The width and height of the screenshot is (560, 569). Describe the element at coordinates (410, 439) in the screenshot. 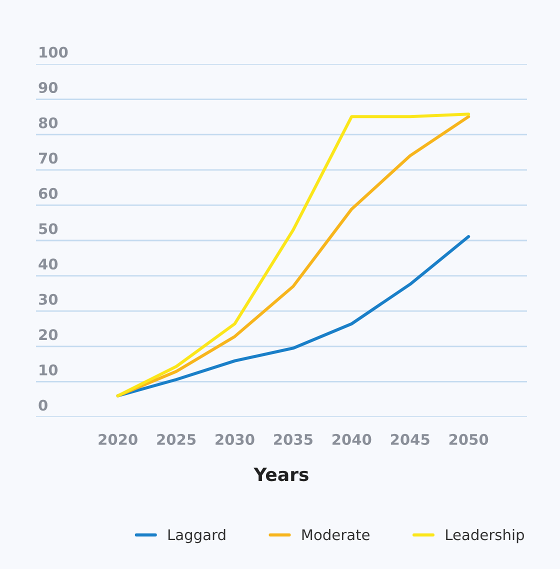

I see `x-tick-label: 2045` at that location.